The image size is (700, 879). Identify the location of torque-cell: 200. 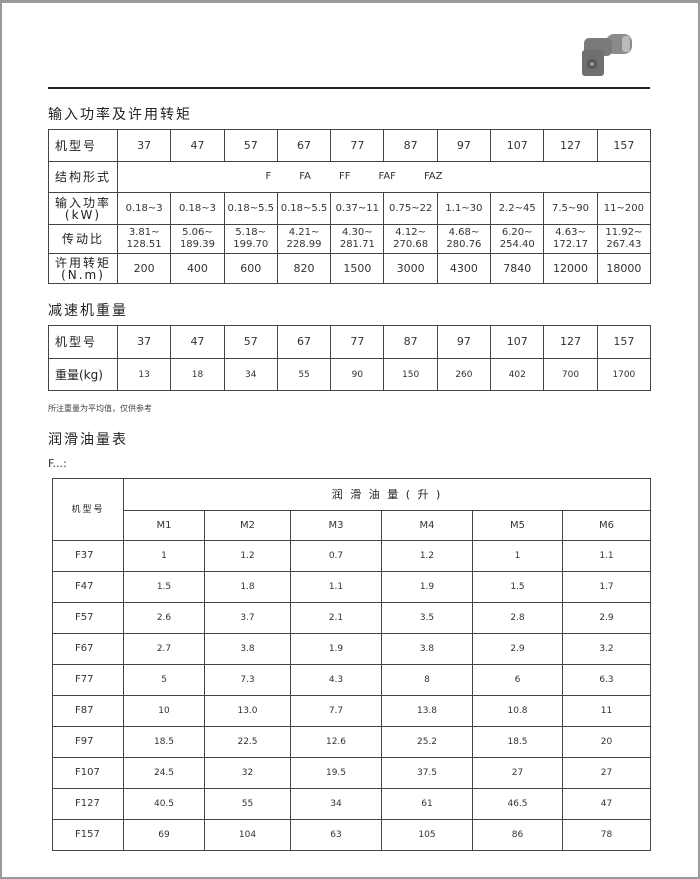
(144, 268).